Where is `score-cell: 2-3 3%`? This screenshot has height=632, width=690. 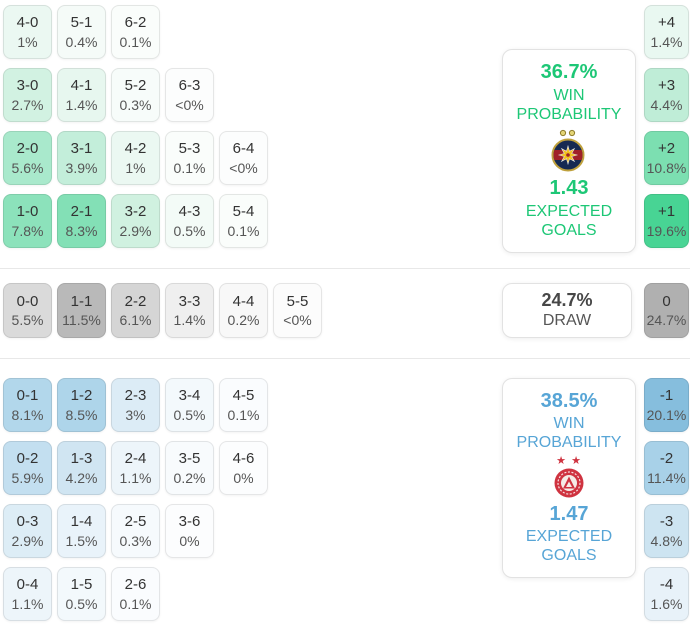
score-cell: 2-3 3% is located at coordinates (135, 405).